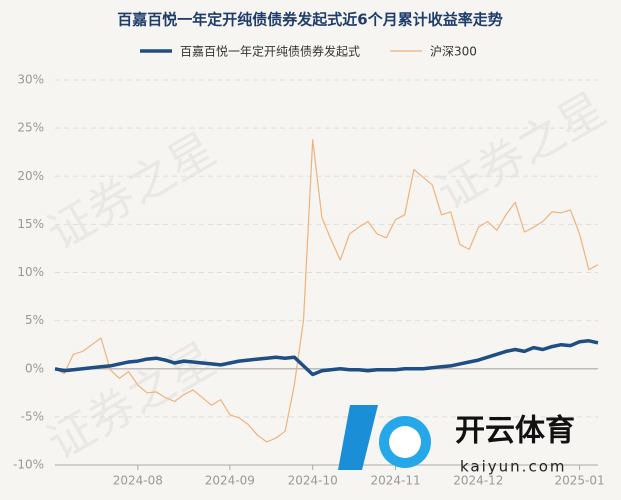 Image resolution: width=621 pixels, height=500 pixels. Describe the element at coordinates (453, 52) in the screenshot. I see `legend-label: 沪深300` at that location.